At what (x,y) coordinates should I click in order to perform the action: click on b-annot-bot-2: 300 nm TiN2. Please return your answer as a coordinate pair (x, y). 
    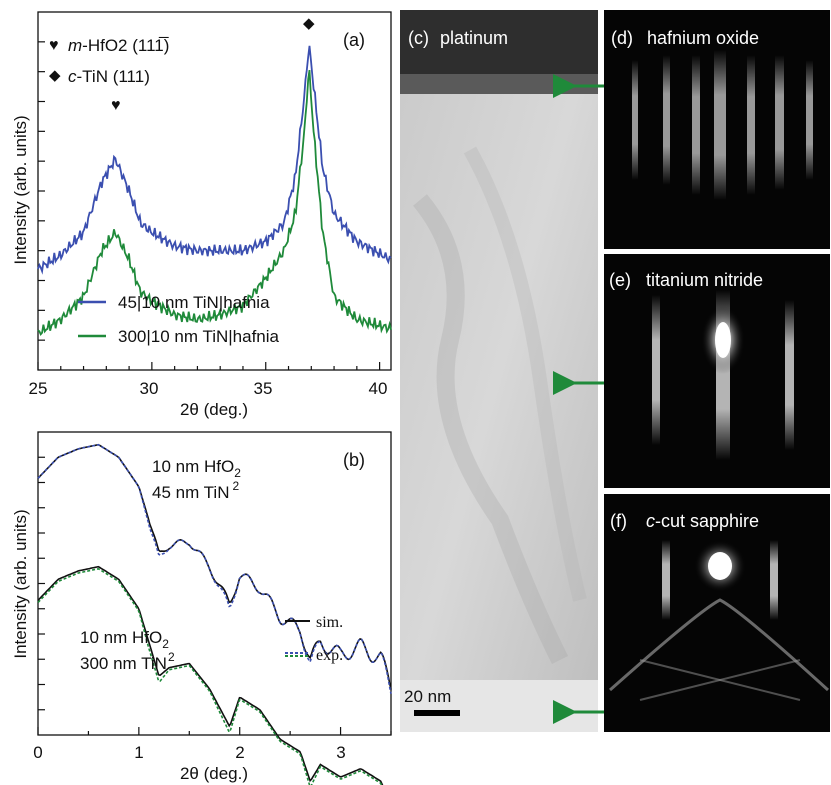
    Looking at the image, I should click on (127, 661).